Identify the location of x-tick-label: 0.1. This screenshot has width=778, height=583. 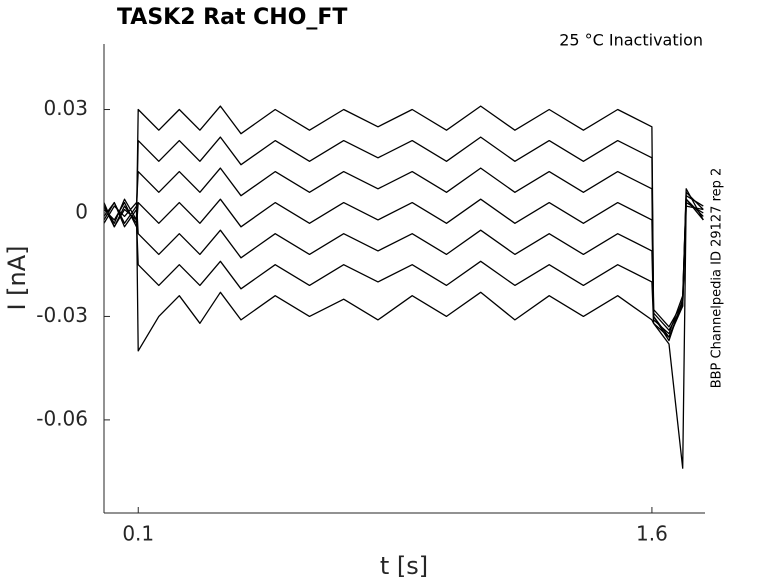
(138, 534).